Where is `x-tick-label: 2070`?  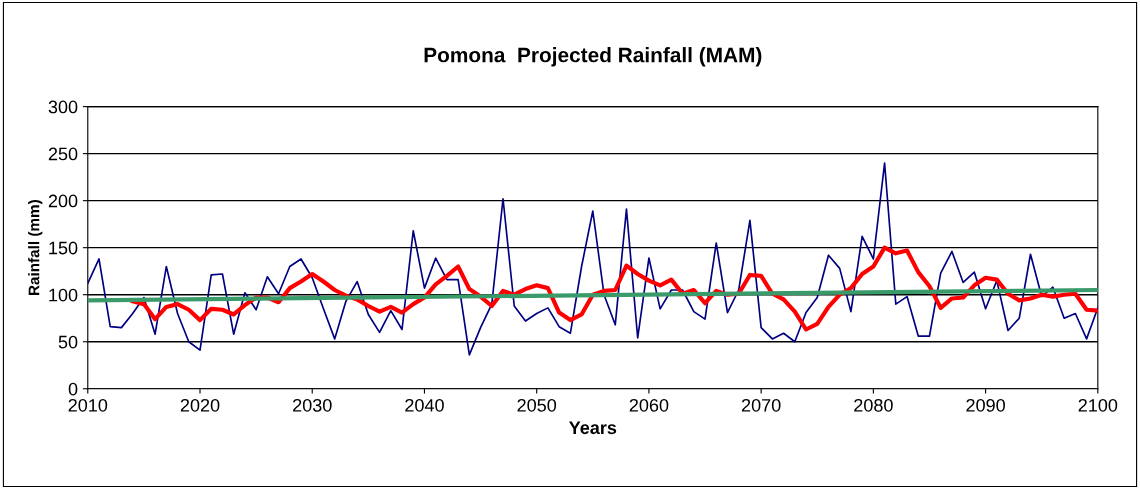 x-tick-label: 2070 is located at coordinates (761, 405).